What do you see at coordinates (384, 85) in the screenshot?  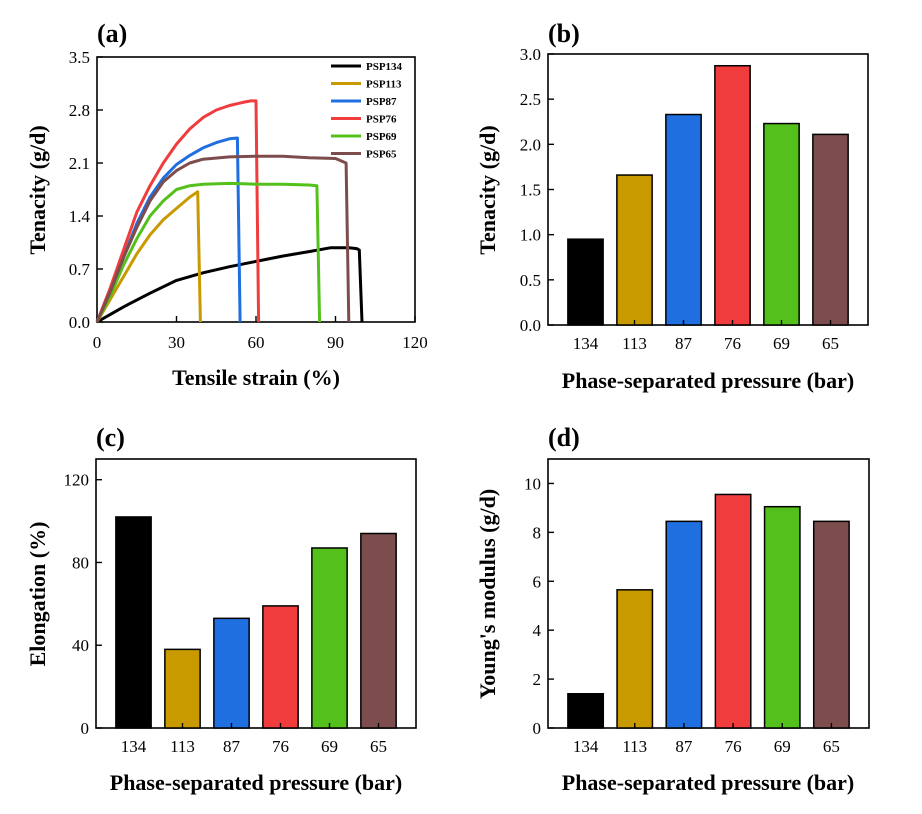 I see `legend-label-psp113: PSP113` at bounding box center [384, 85].